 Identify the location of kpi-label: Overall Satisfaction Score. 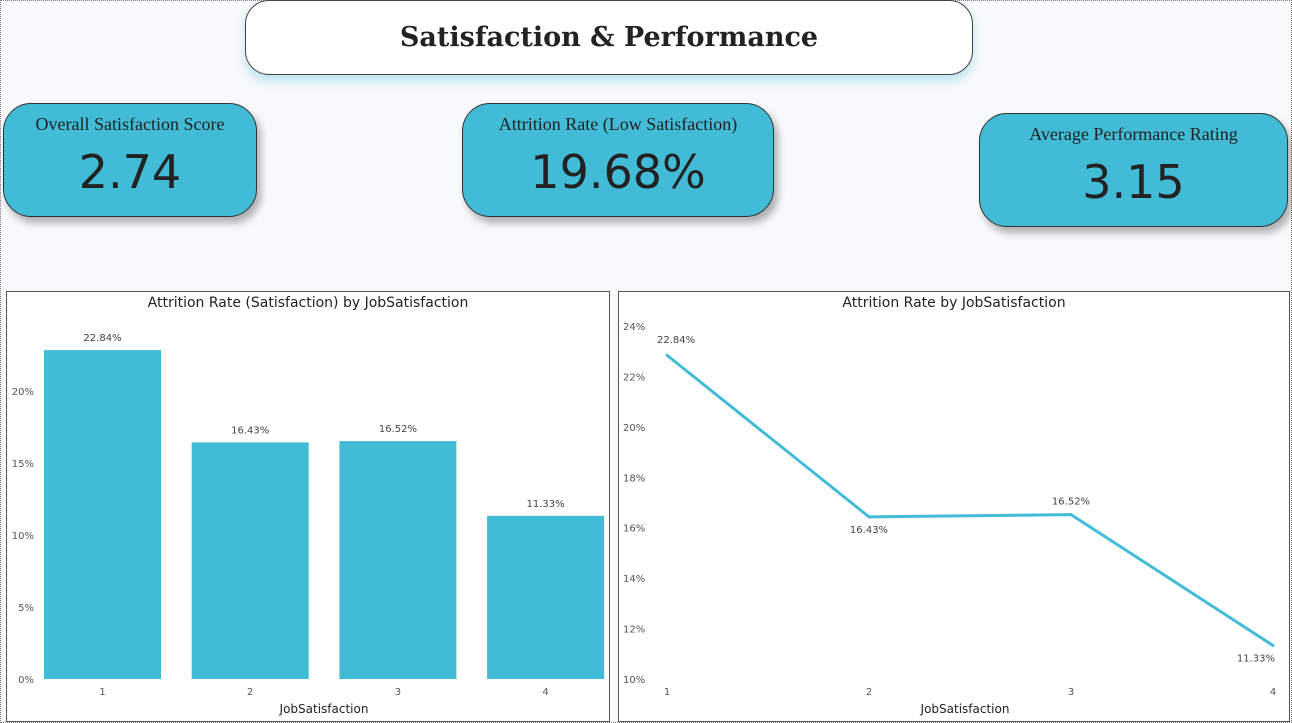
(130, 124).